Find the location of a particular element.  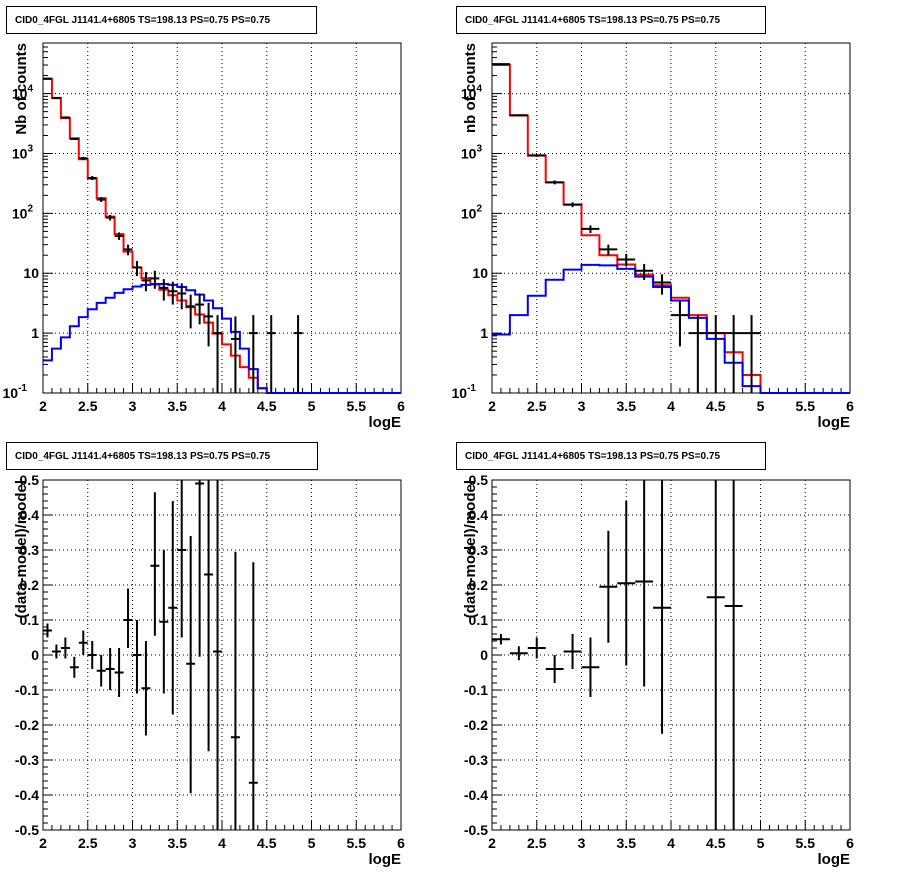

y-tick-label: 0.5 is located at coordinates (30, 480).